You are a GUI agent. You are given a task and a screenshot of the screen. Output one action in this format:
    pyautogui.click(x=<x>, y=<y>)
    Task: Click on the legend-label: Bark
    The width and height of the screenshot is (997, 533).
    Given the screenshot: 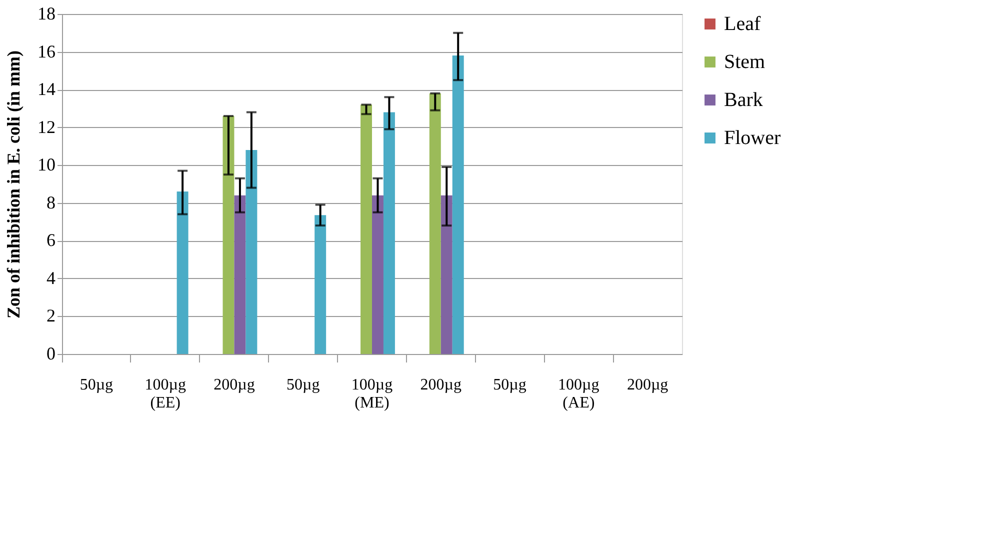 What is the action you would take?
    pyautogui.click(x=743, y=100)
    